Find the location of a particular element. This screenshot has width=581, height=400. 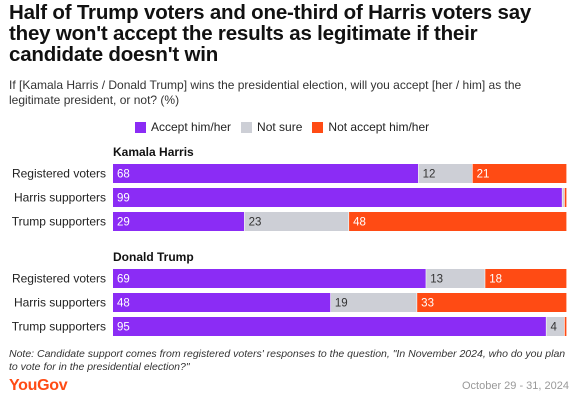

legend-swatch-not-sure is located at coordinates (247, 127).